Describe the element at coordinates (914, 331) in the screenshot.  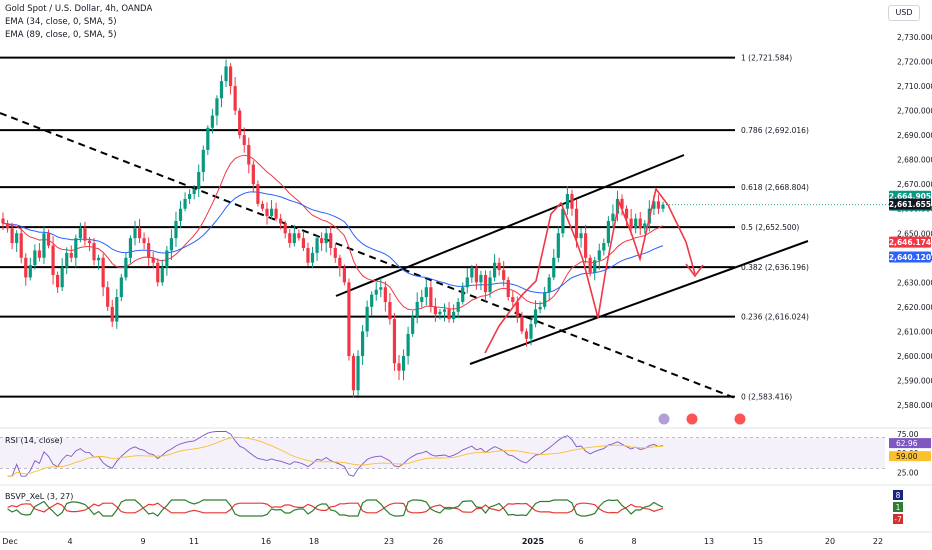
I see `y-tick-label: 2,610.000` at that location.